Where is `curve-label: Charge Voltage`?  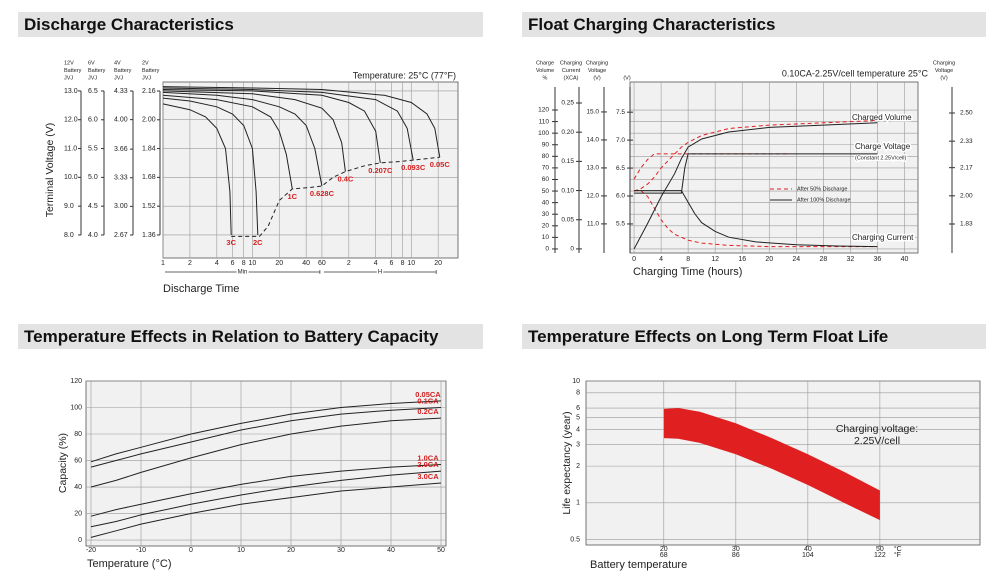
curve-label: Charge Voltage is located at coordinates (883, 146).